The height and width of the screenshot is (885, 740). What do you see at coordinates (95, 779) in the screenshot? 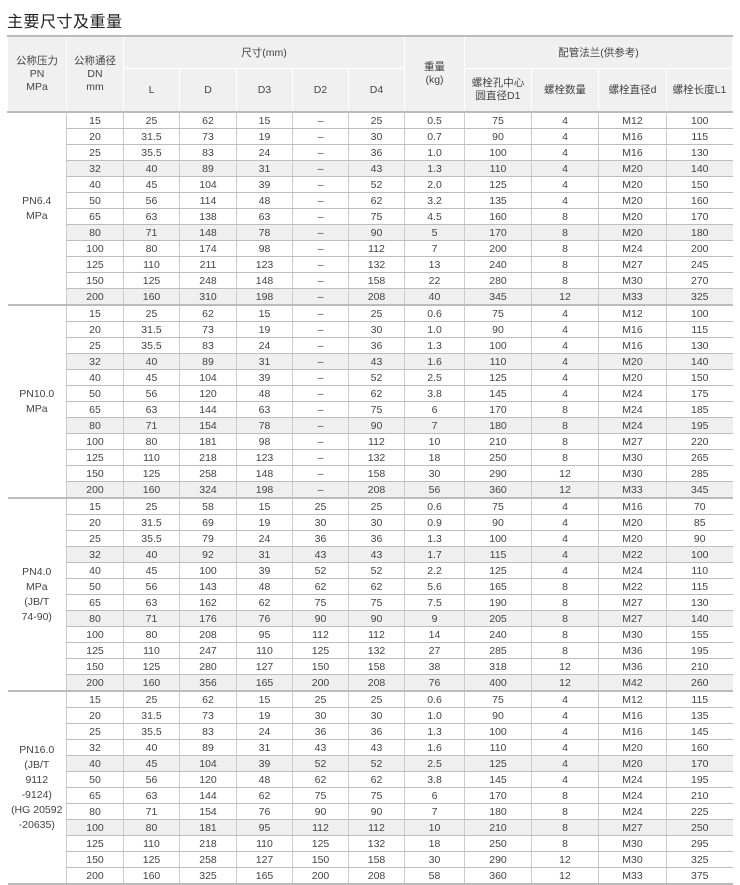
I see `table-cell: 50` at bounding box center [95, 779].